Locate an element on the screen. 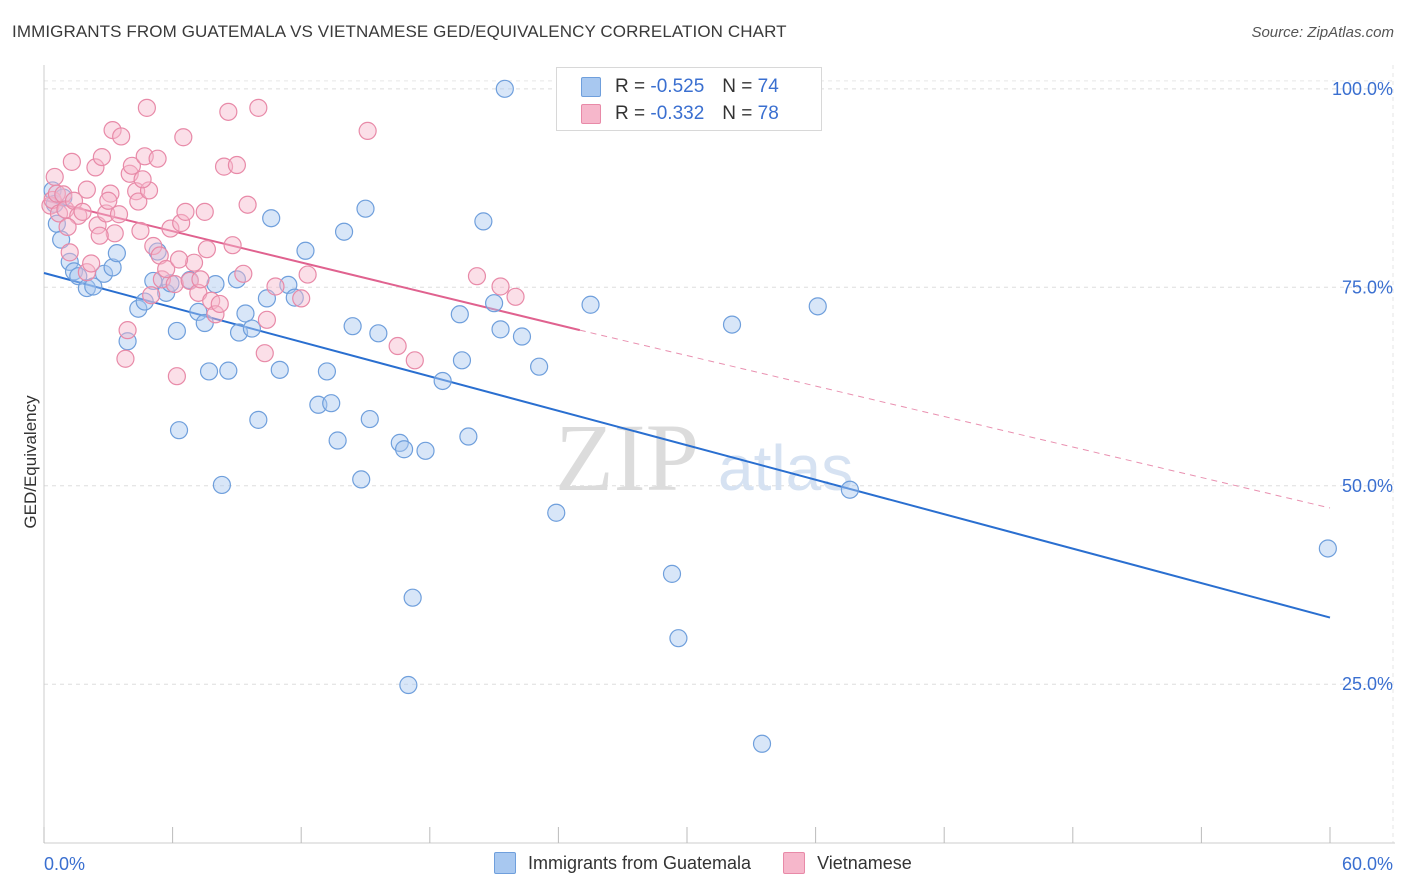  legend-item-vietnamese: Vietnamese is located at coordinates (847, 863).